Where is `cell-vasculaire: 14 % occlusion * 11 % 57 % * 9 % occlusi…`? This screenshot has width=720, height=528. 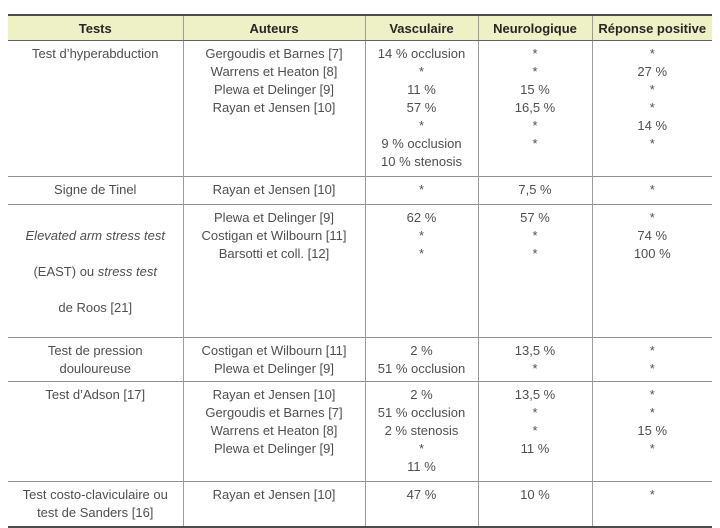 cell-vasculaire: 14 % occlusion * 11 % 57 % * 9 % occlusi… is located at coordinates (421, 108).